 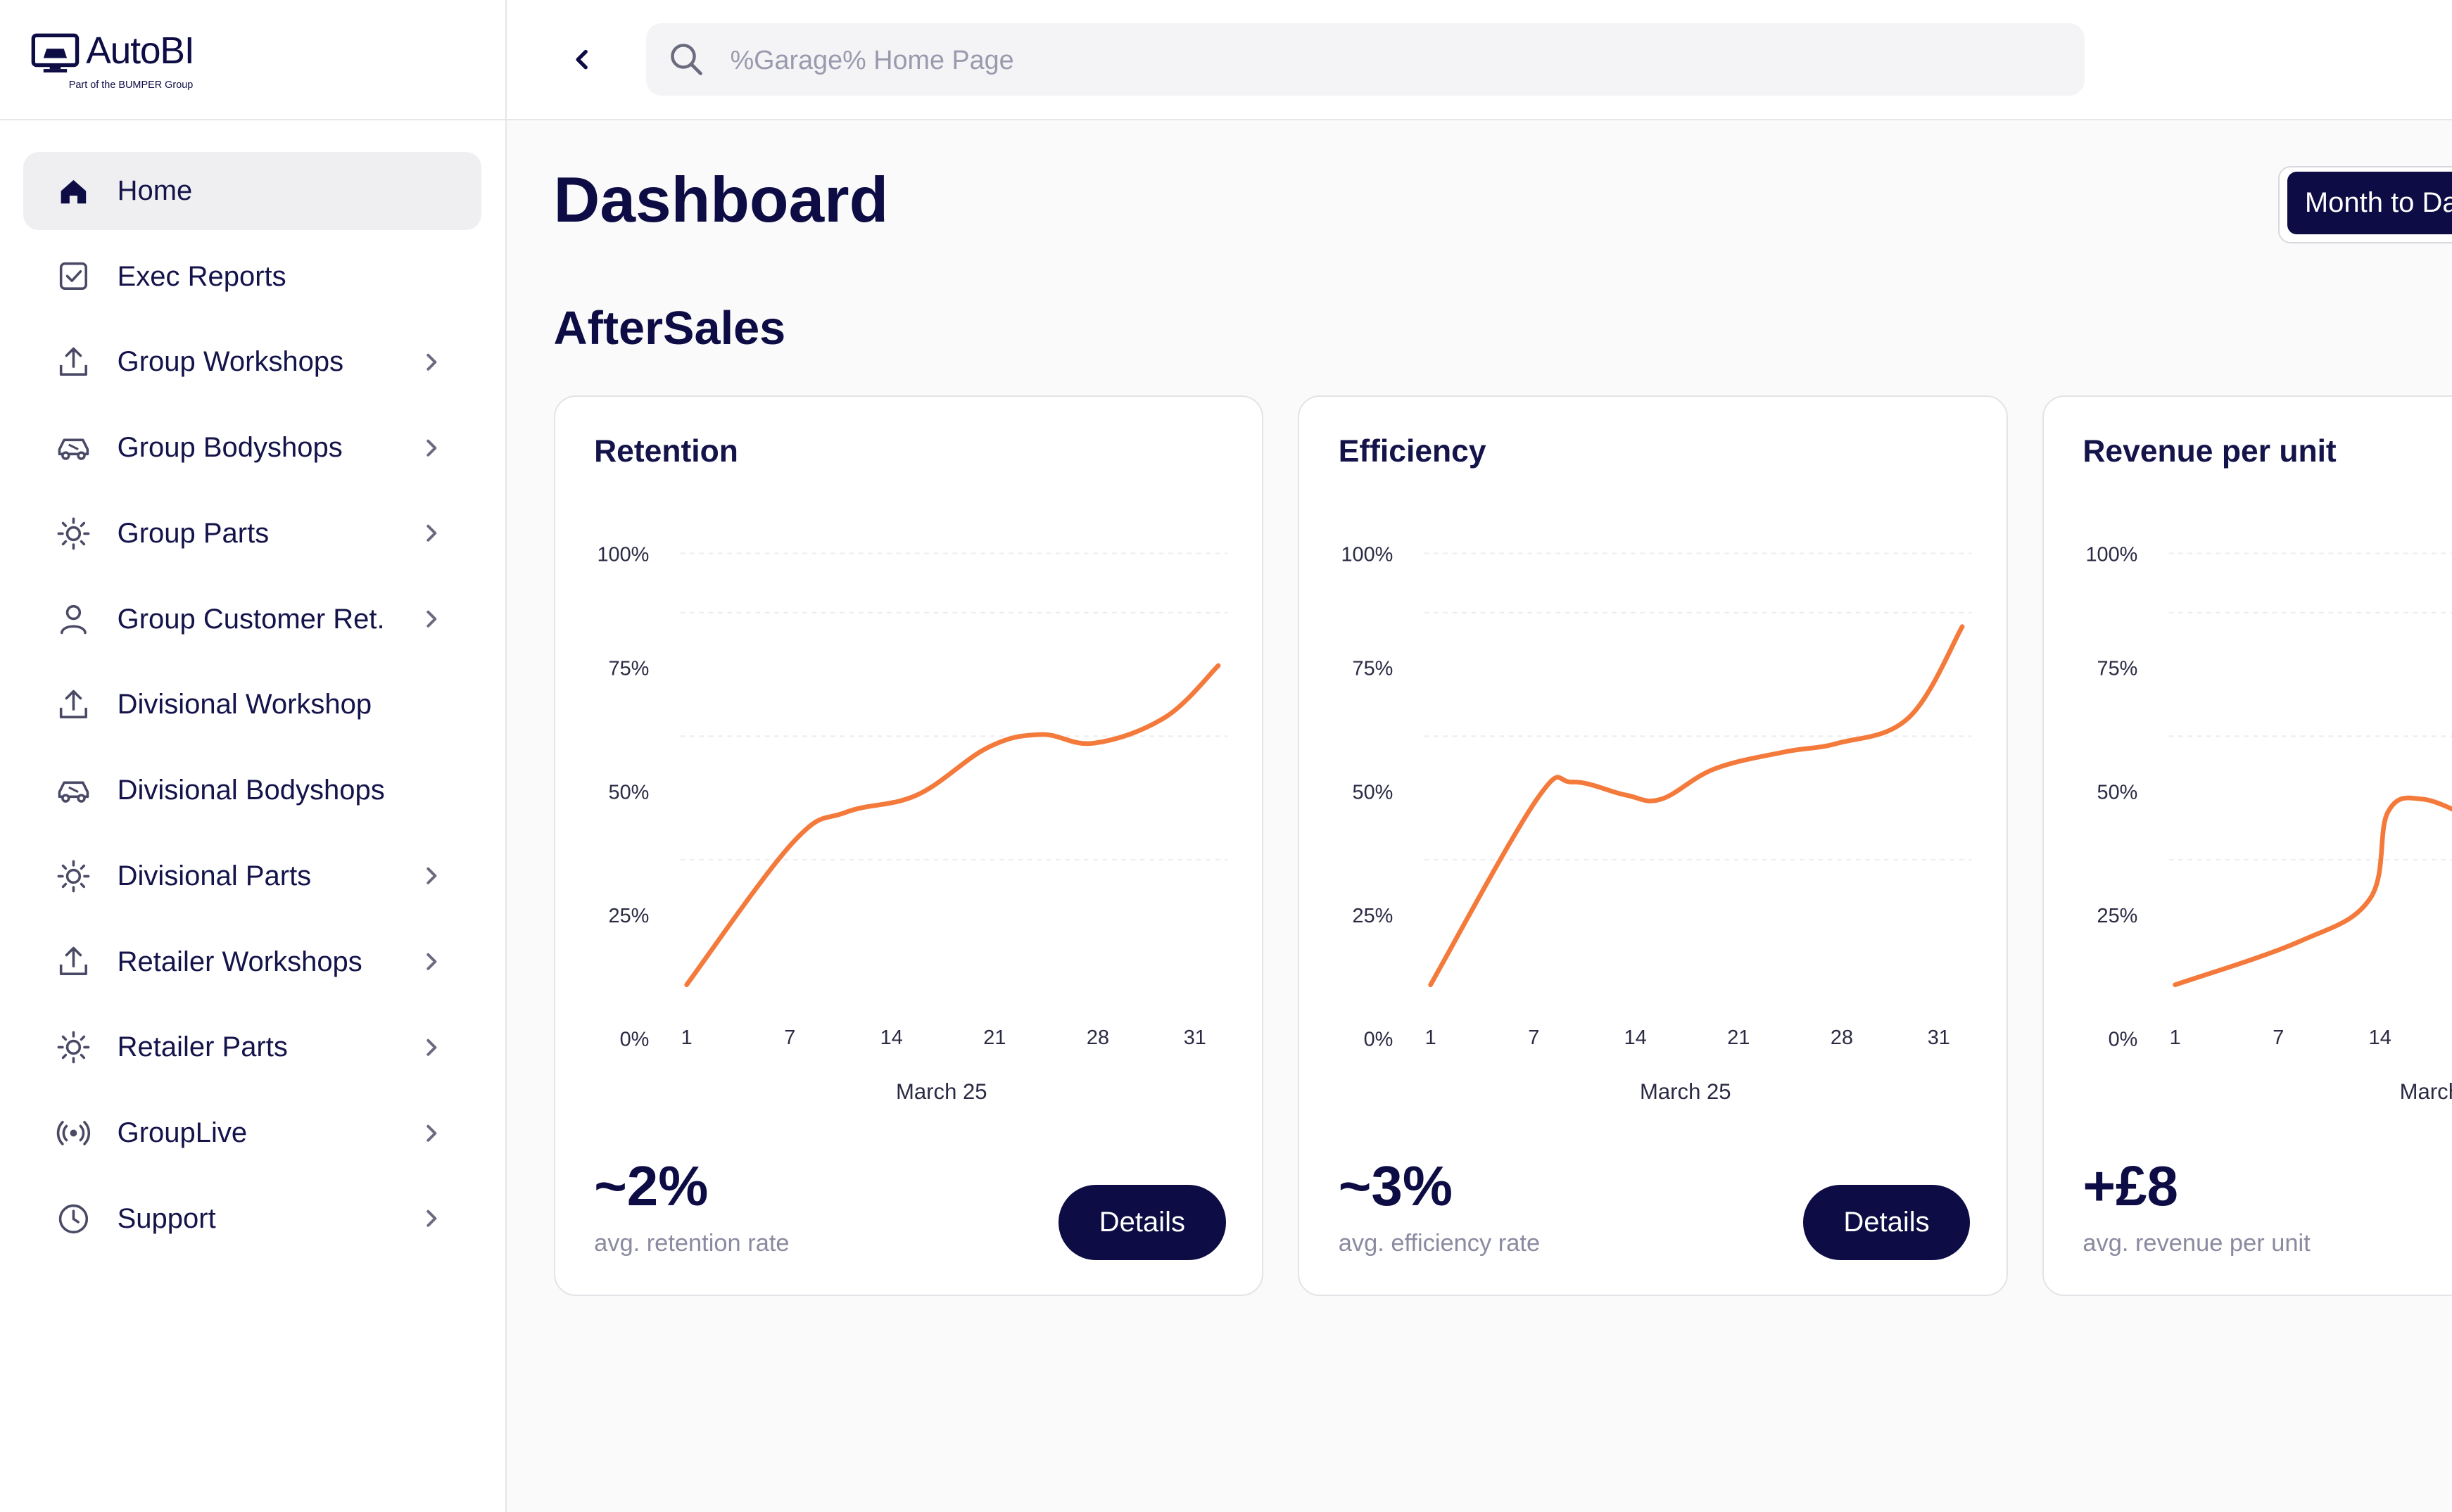 I want to click on search-icon, so click(x=686, y=59).